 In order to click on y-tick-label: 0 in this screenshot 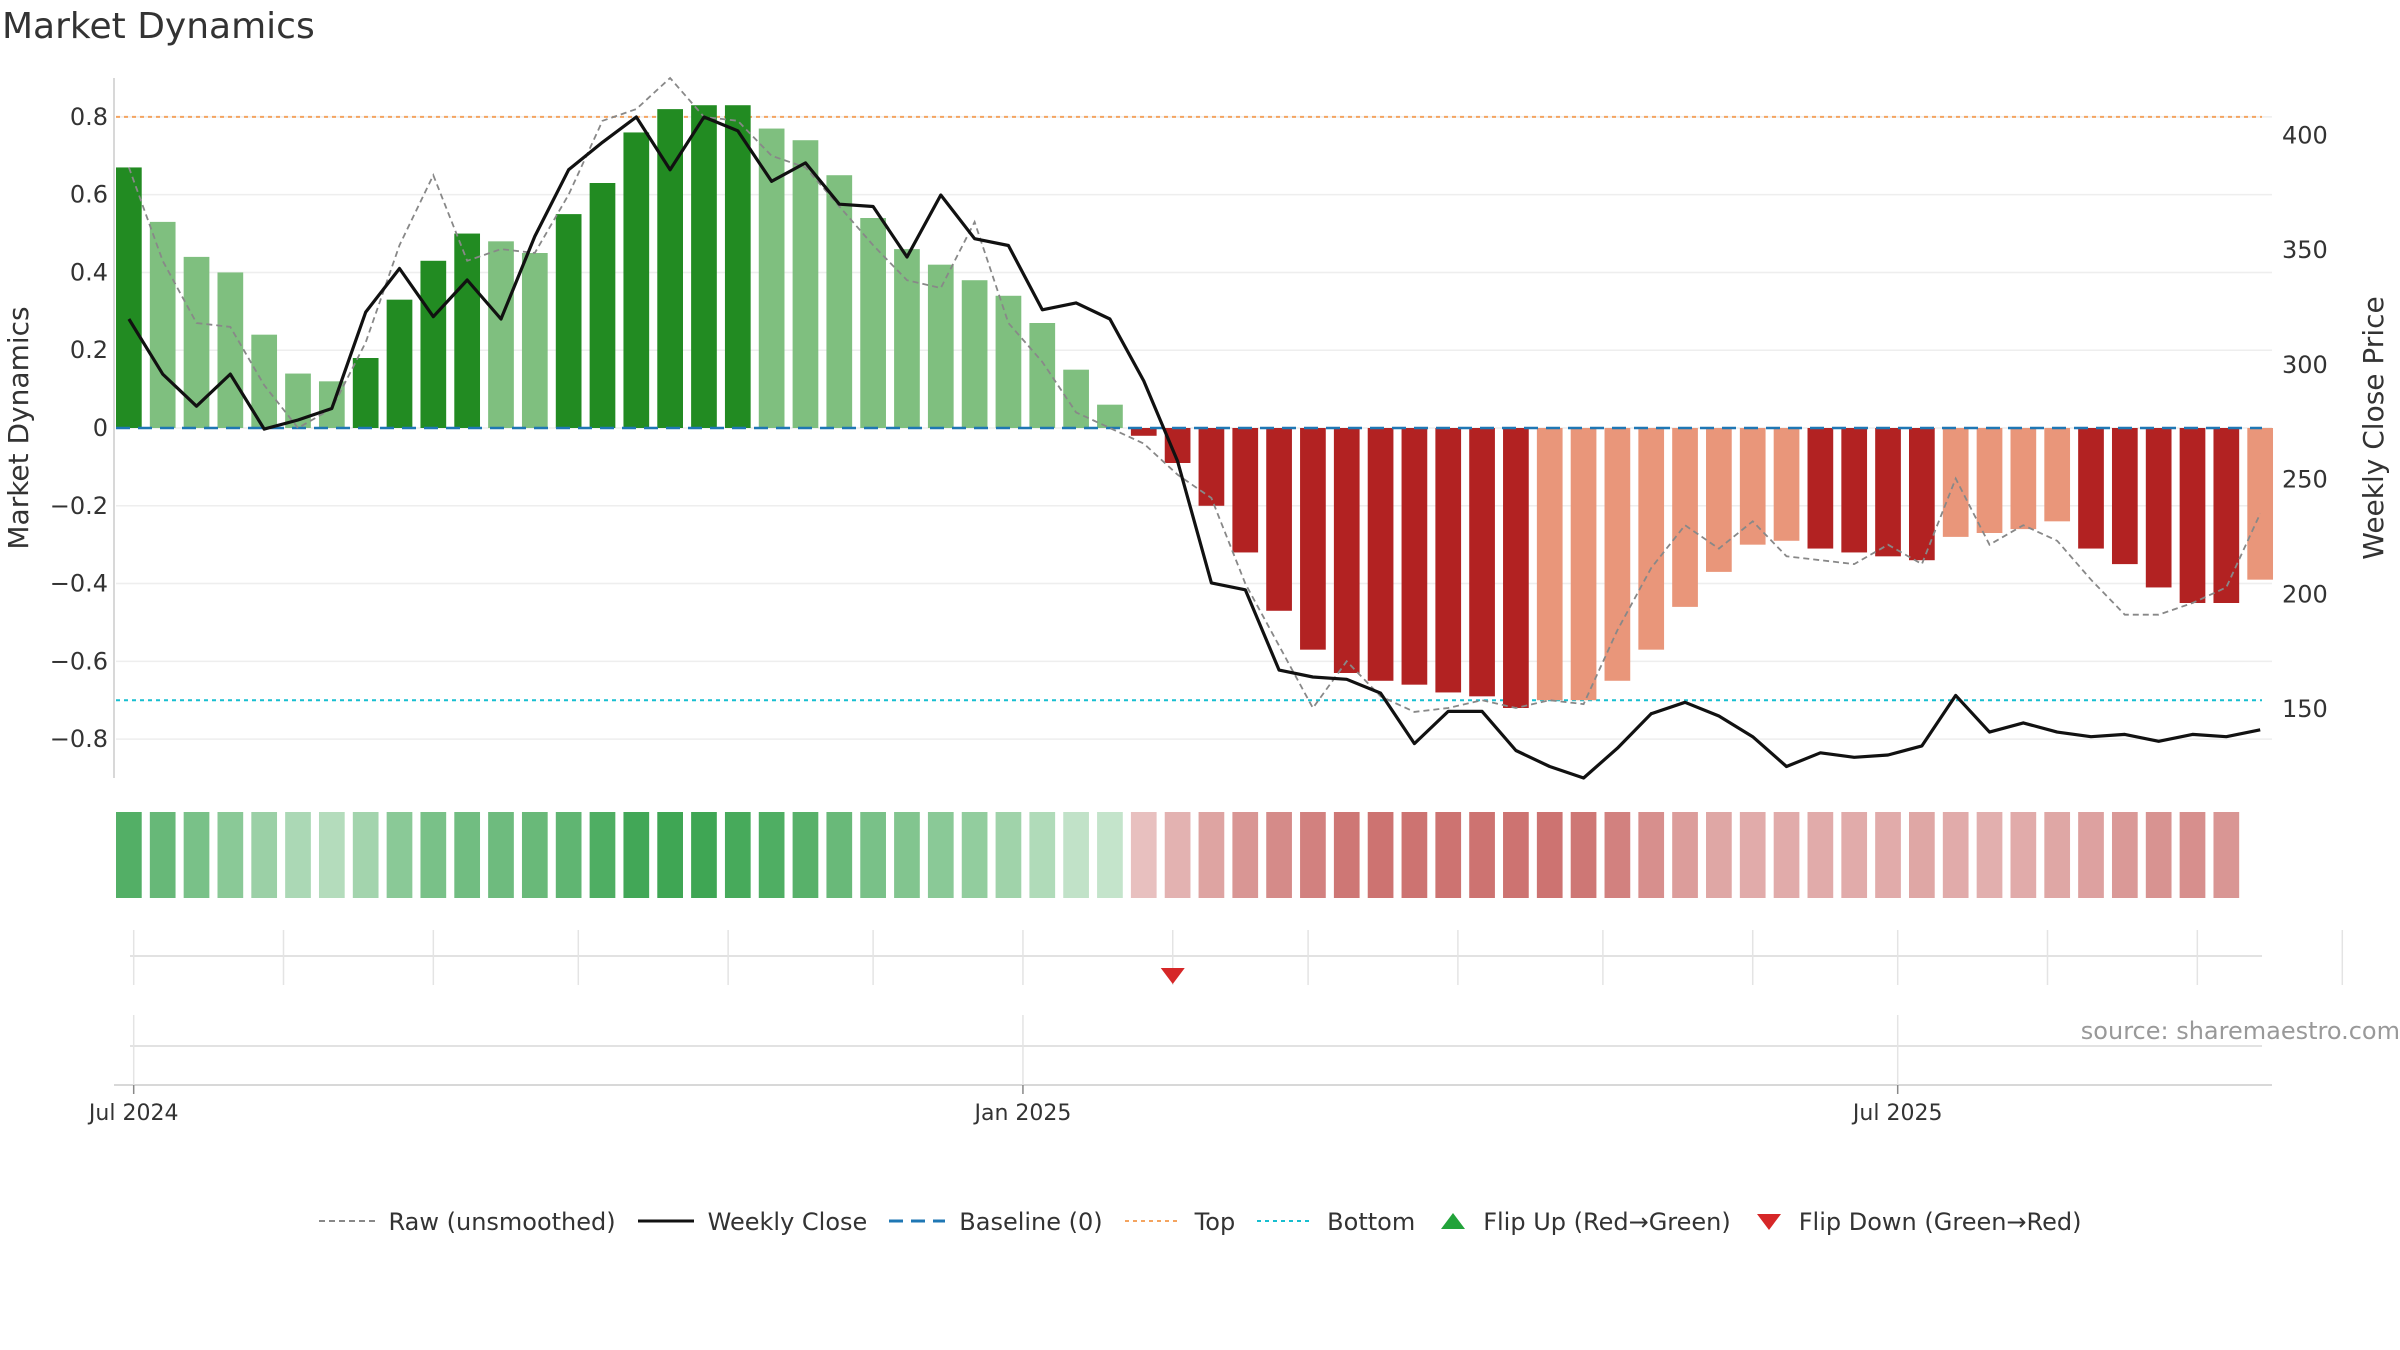, I will do `click(100, 428)`.